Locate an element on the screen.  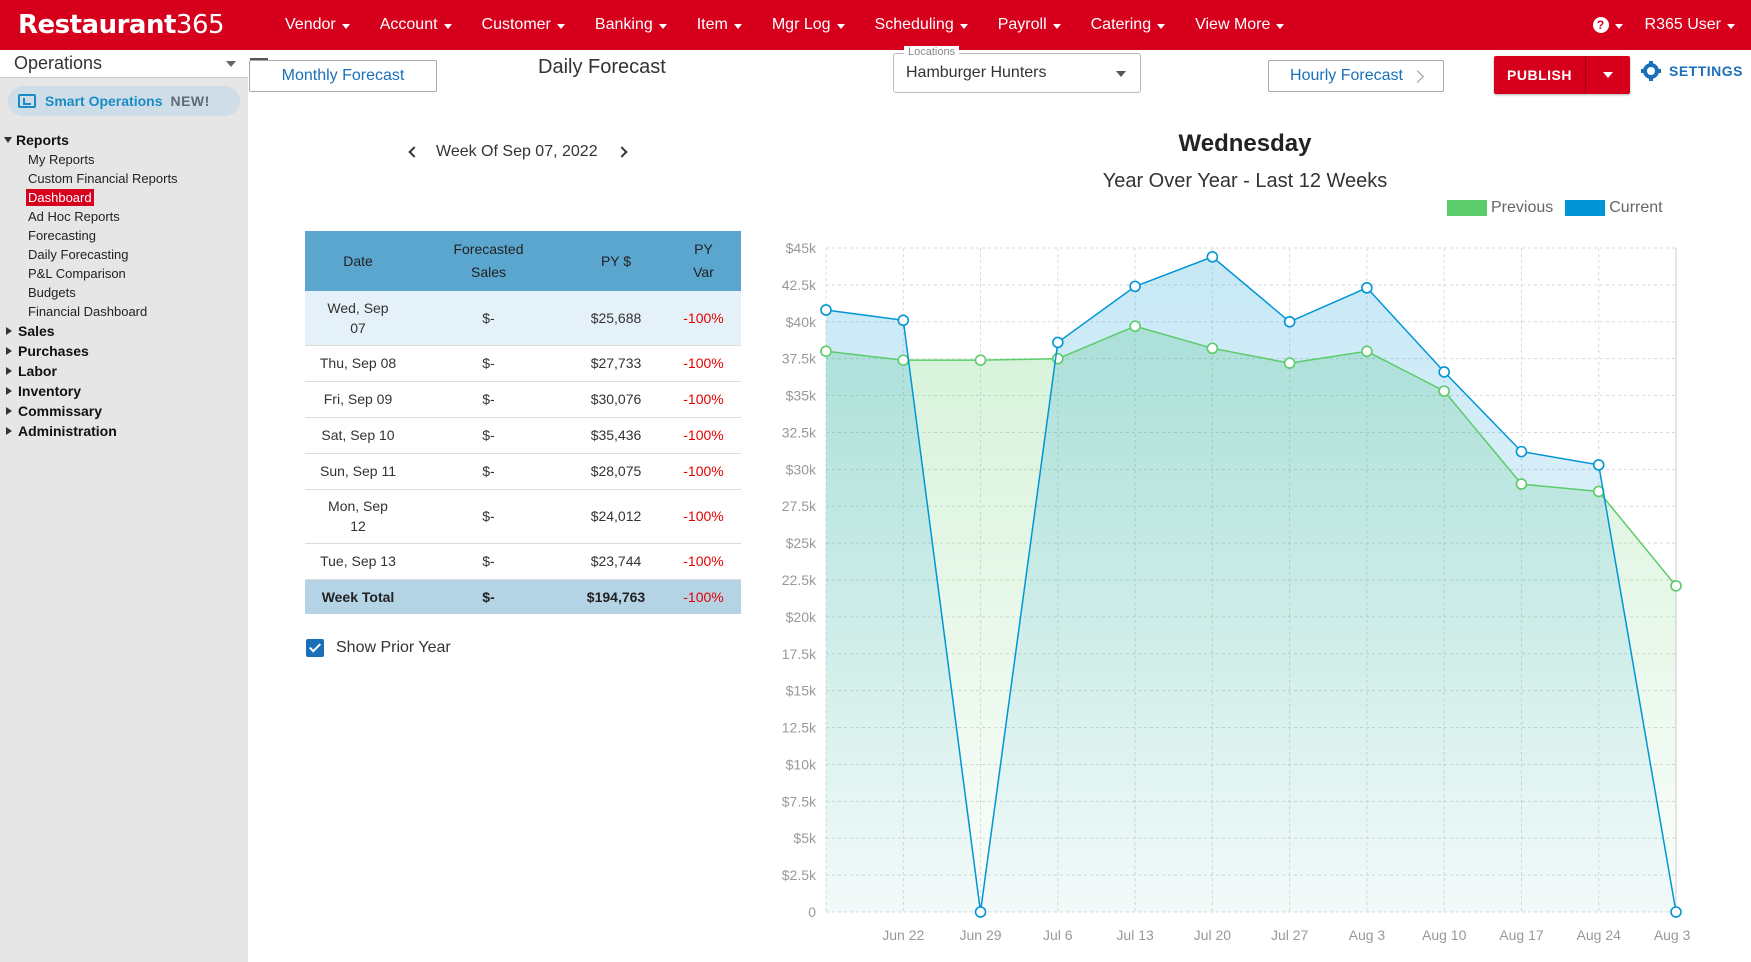
tree-item-my-reports: My Reports is located at coordinates (124, 159).